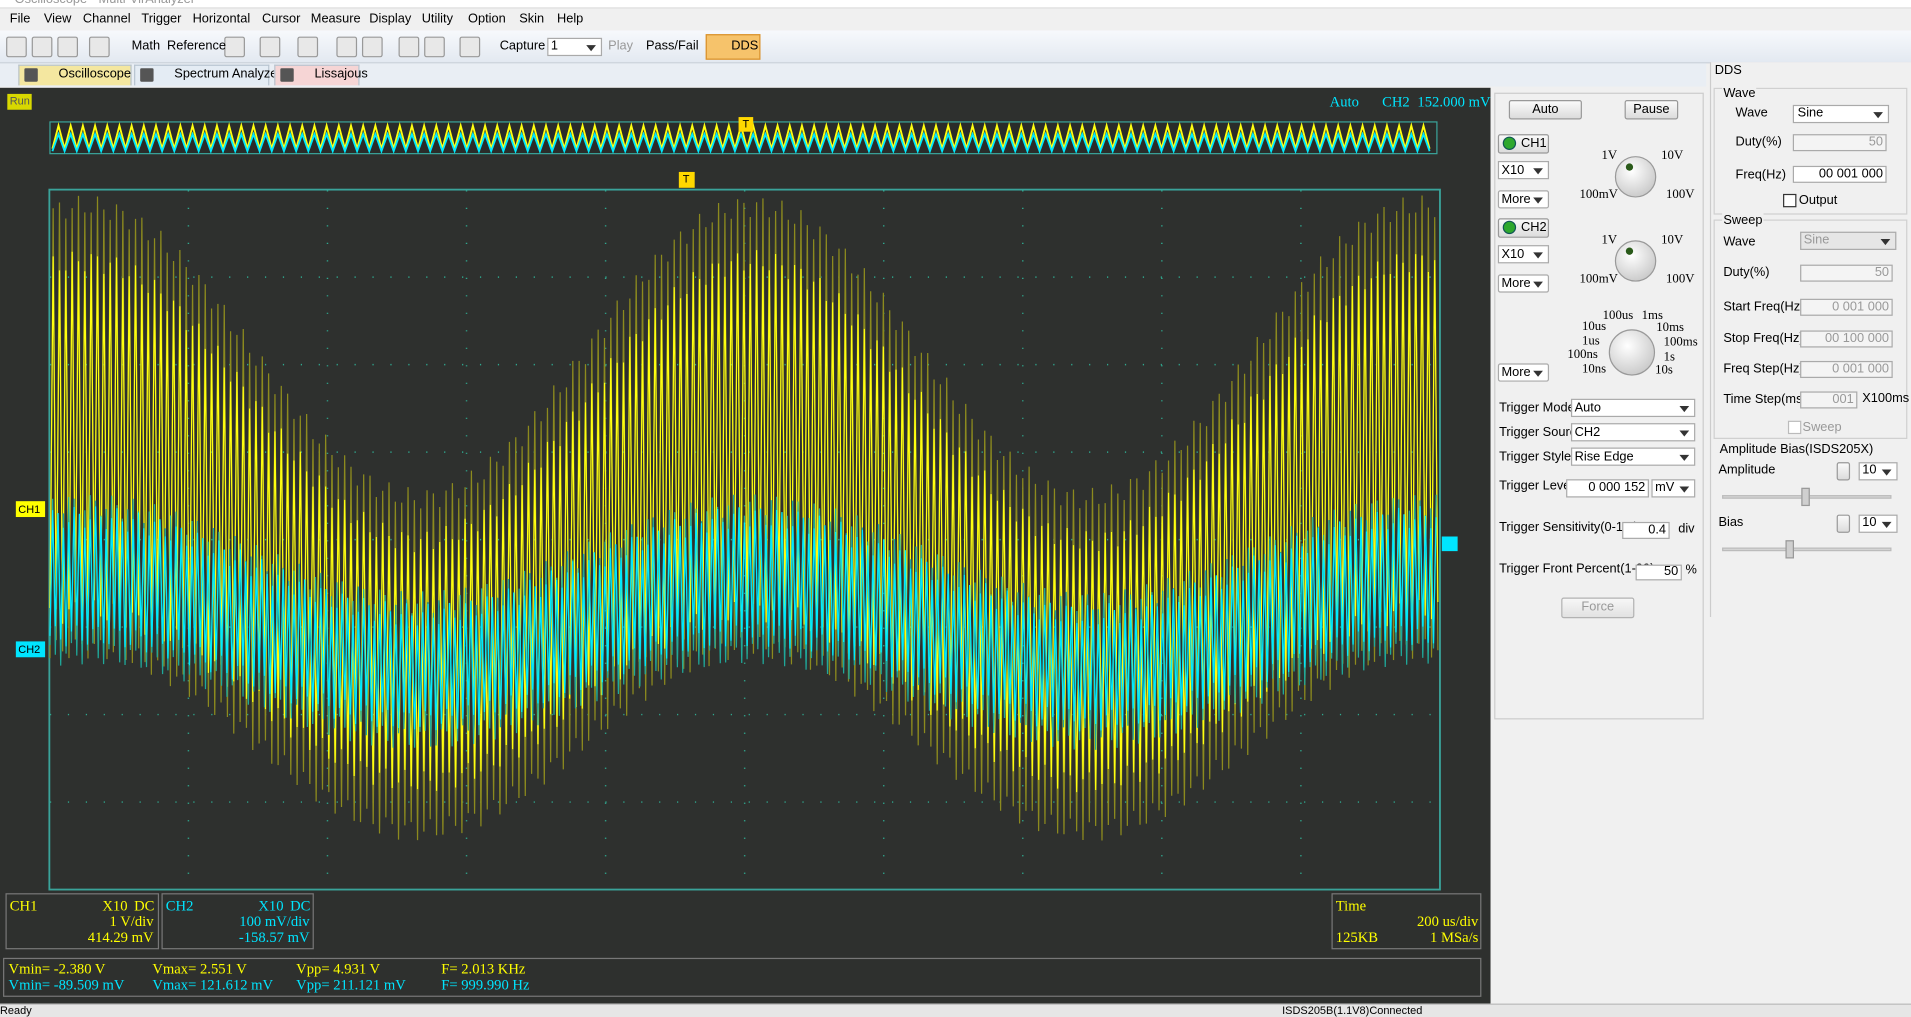 The image size is (1911, 1017). What do you see at coordinates (1658, 572) in the screenshot?
I see `front-percent-input` at bounding box center [1658, 572].